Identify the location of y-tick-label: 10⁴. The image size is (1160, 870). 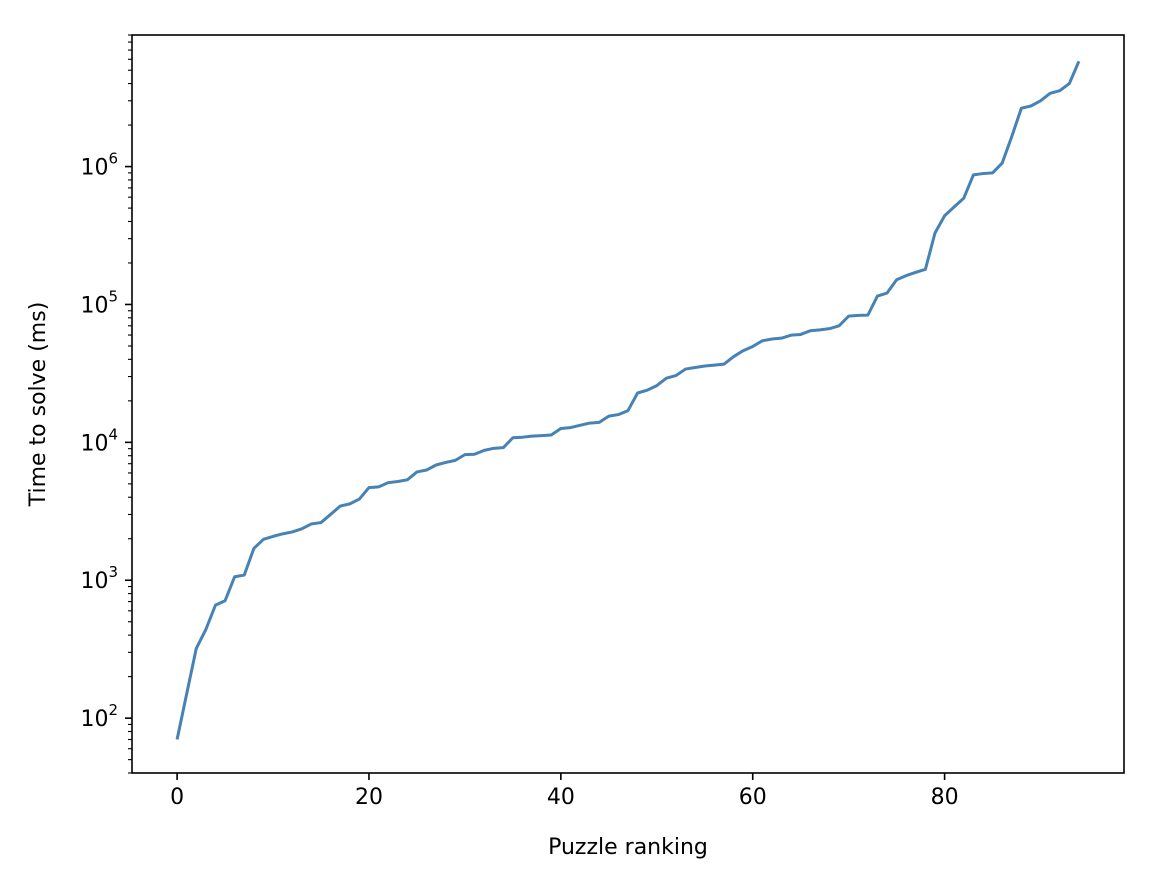
(99, 440).